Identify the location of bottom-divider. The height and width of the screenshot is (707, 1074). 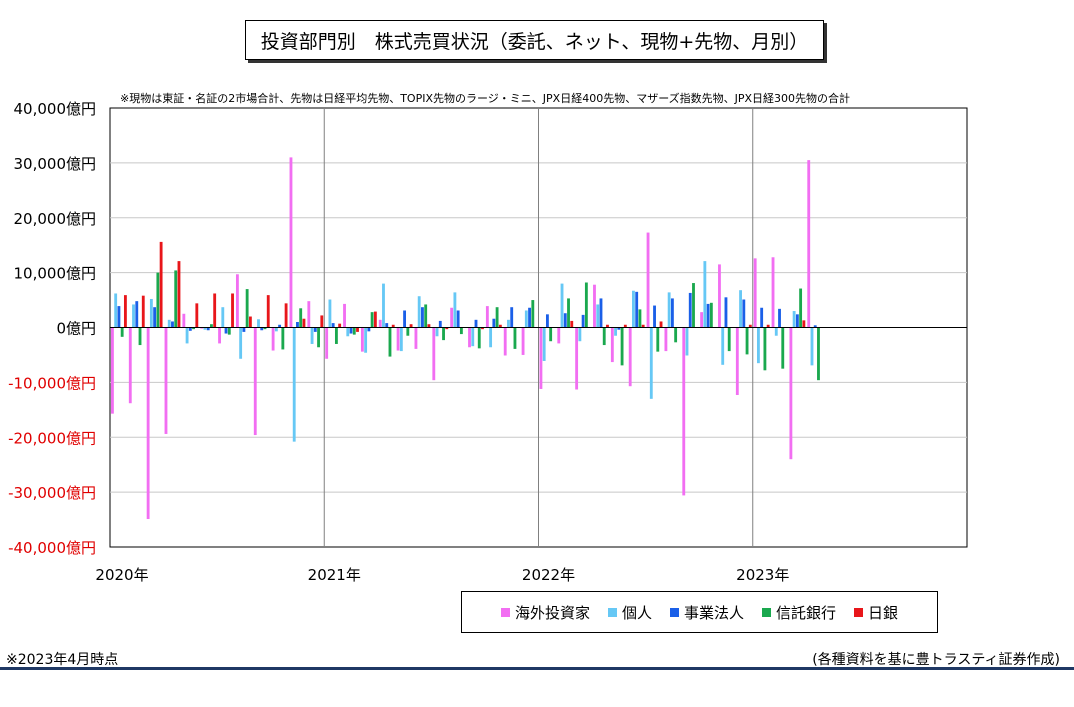
(537, 668).